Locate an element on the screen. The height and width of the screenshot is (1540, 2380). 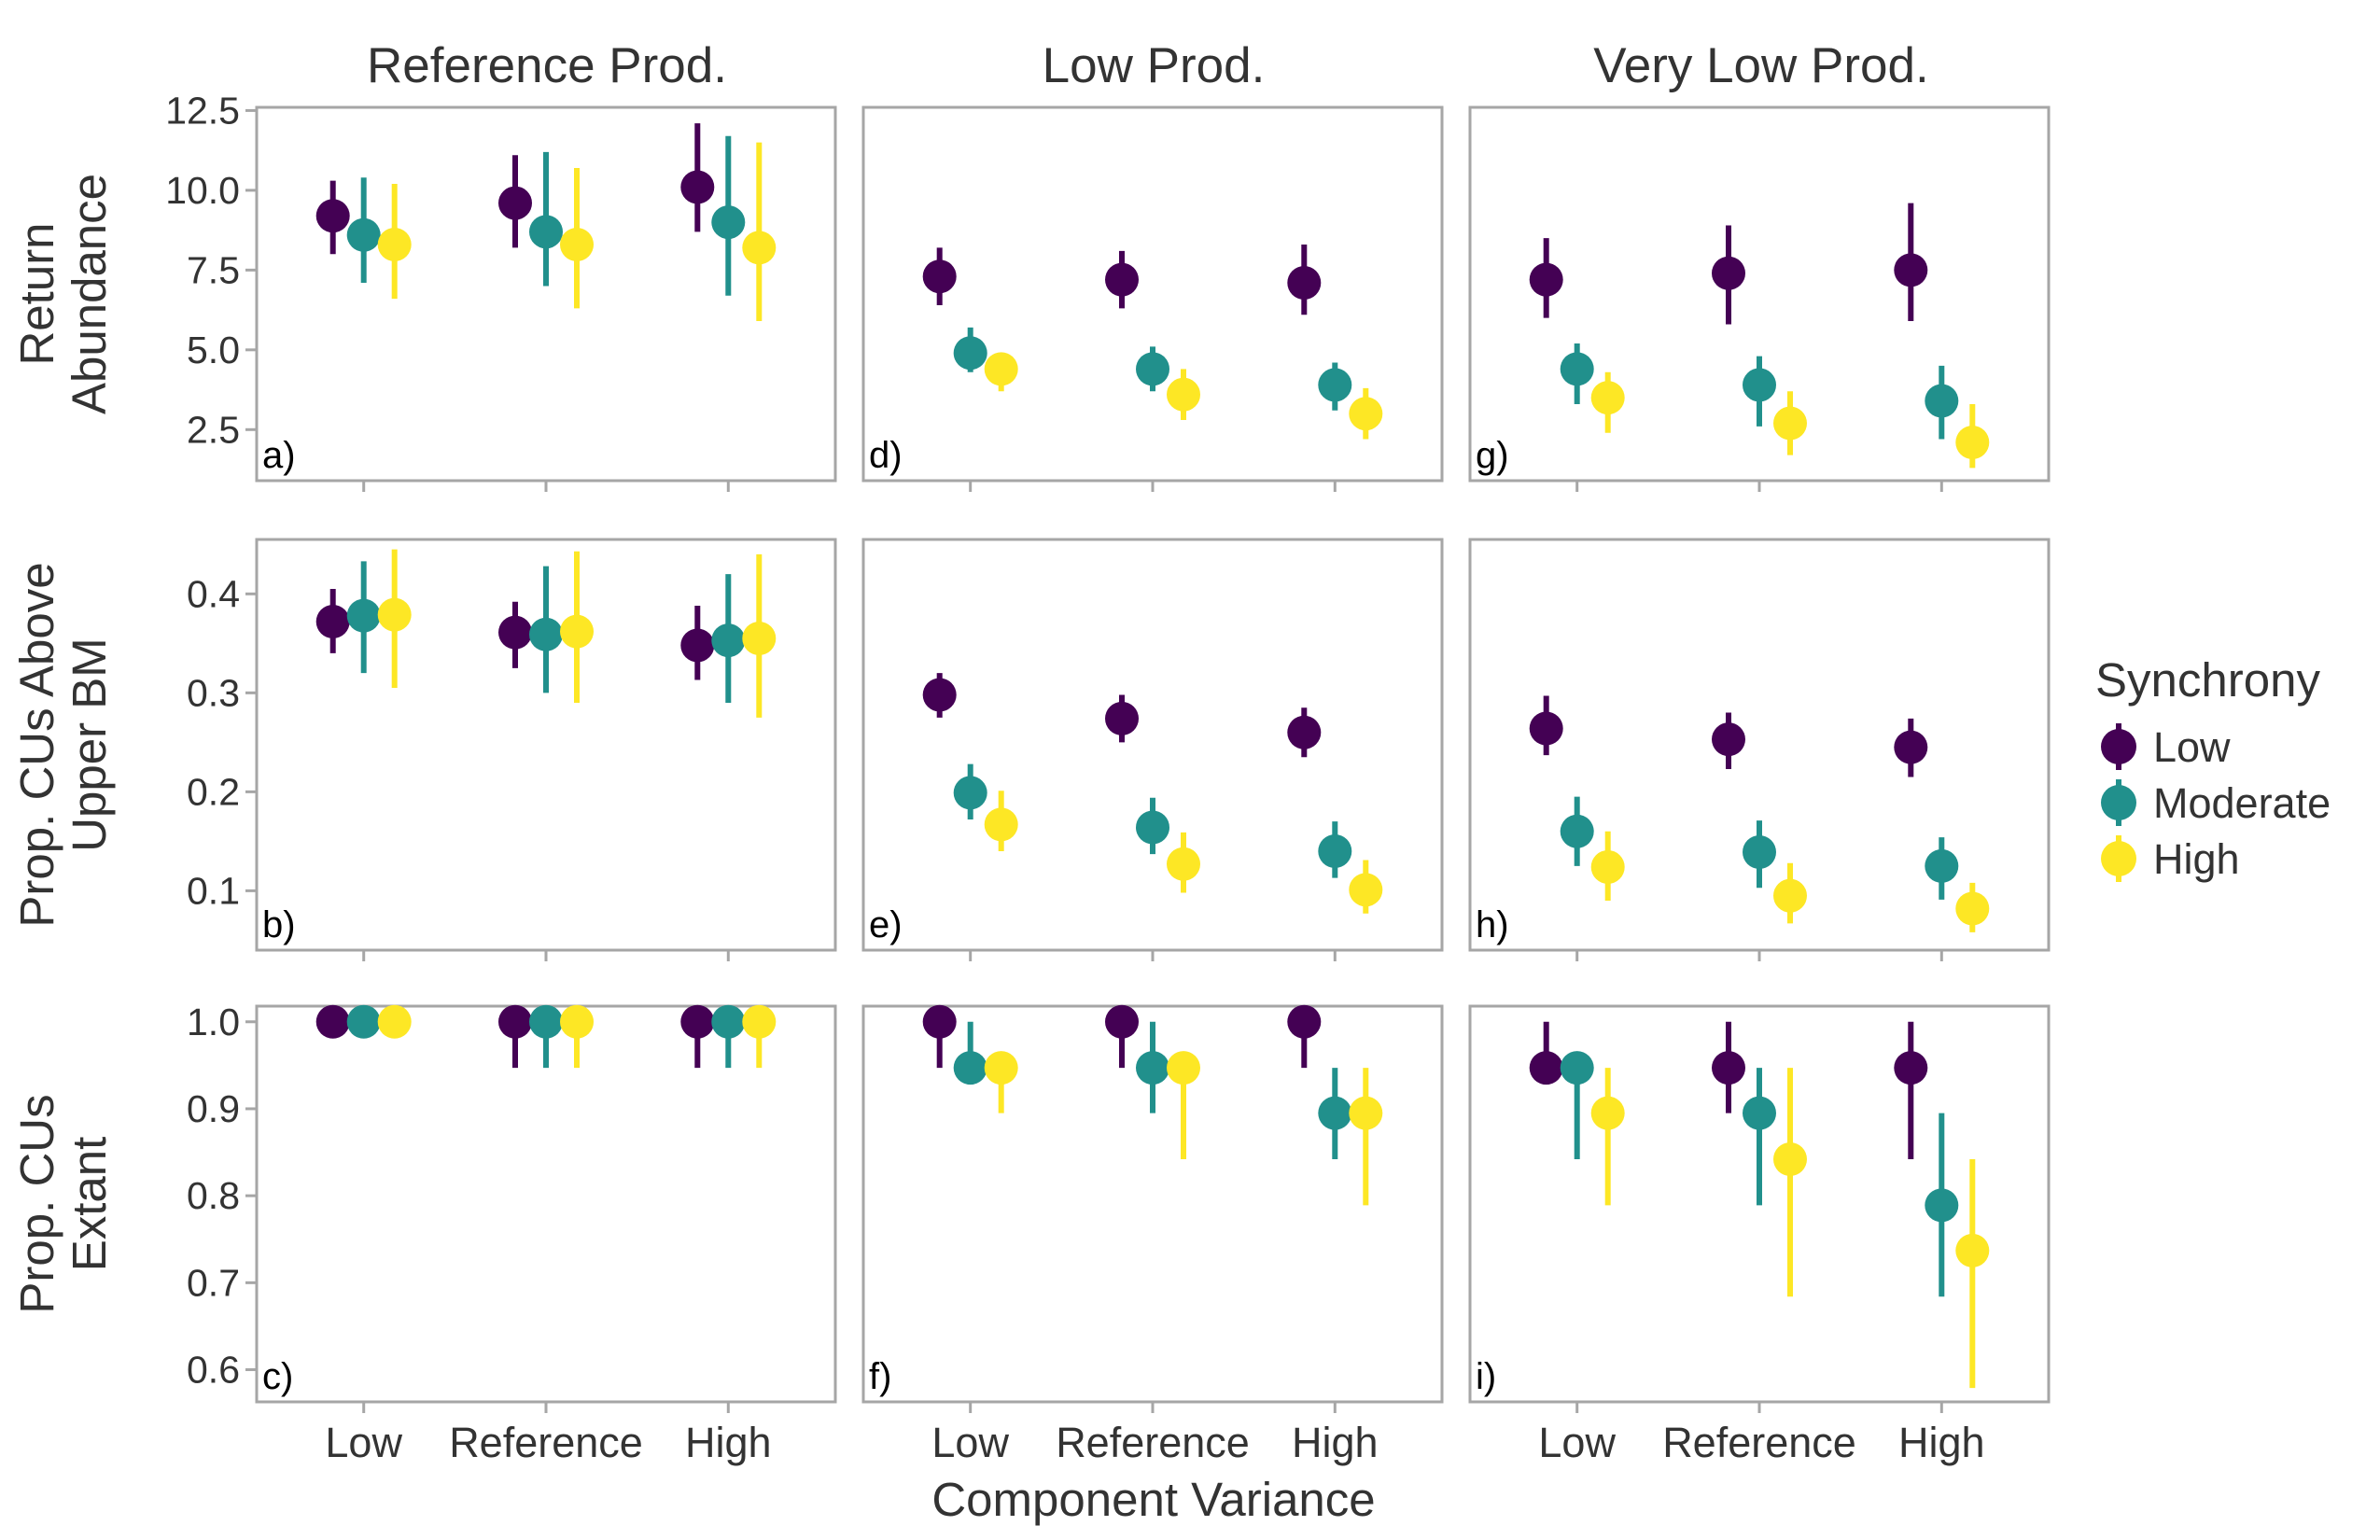
facet-label: i) is located at coordinates (1486, 1376).